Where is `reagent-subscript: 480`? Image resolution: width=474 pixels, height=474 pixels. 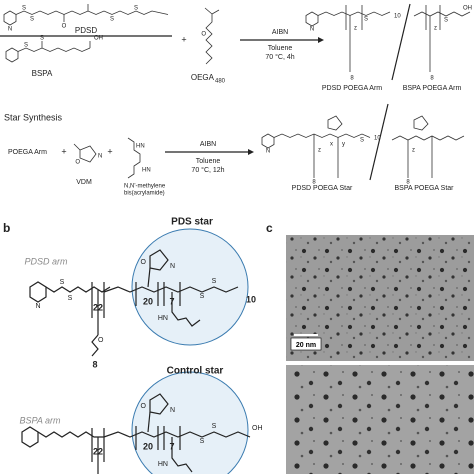
reagent-subscript: 480 is located at coordinates (220, 82).